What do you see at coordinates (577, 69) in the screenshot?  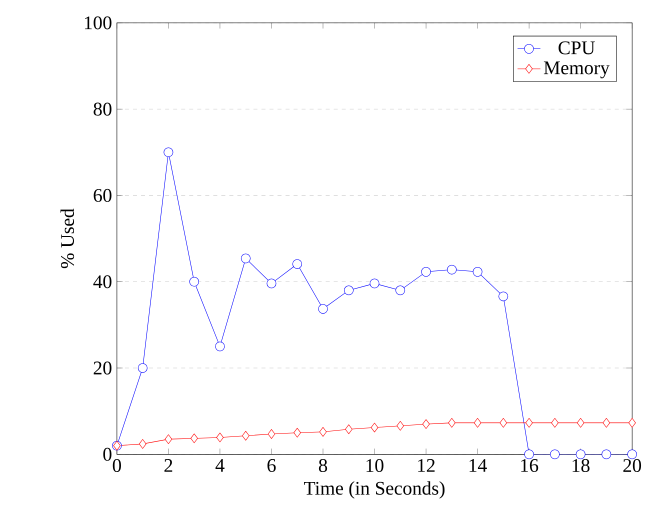 I see `legend-label: Memory` at bounding box center [577, 69].